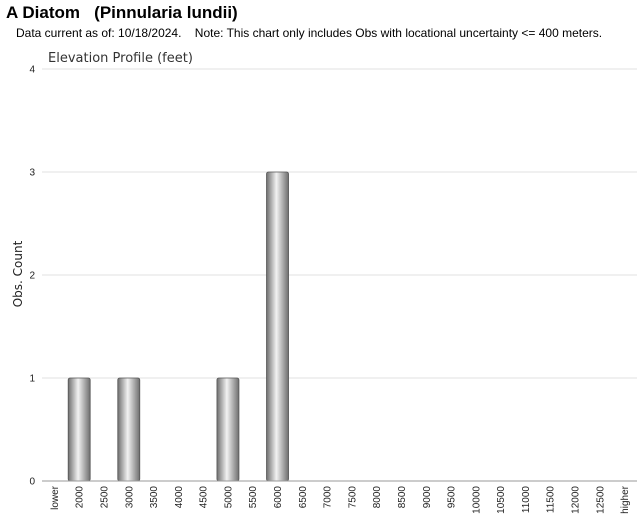 This screenshot has width=640, height=523. Describe the element at coordinates (32, 173) in the screenshot. I see `y-tick-label: 3` at that location.